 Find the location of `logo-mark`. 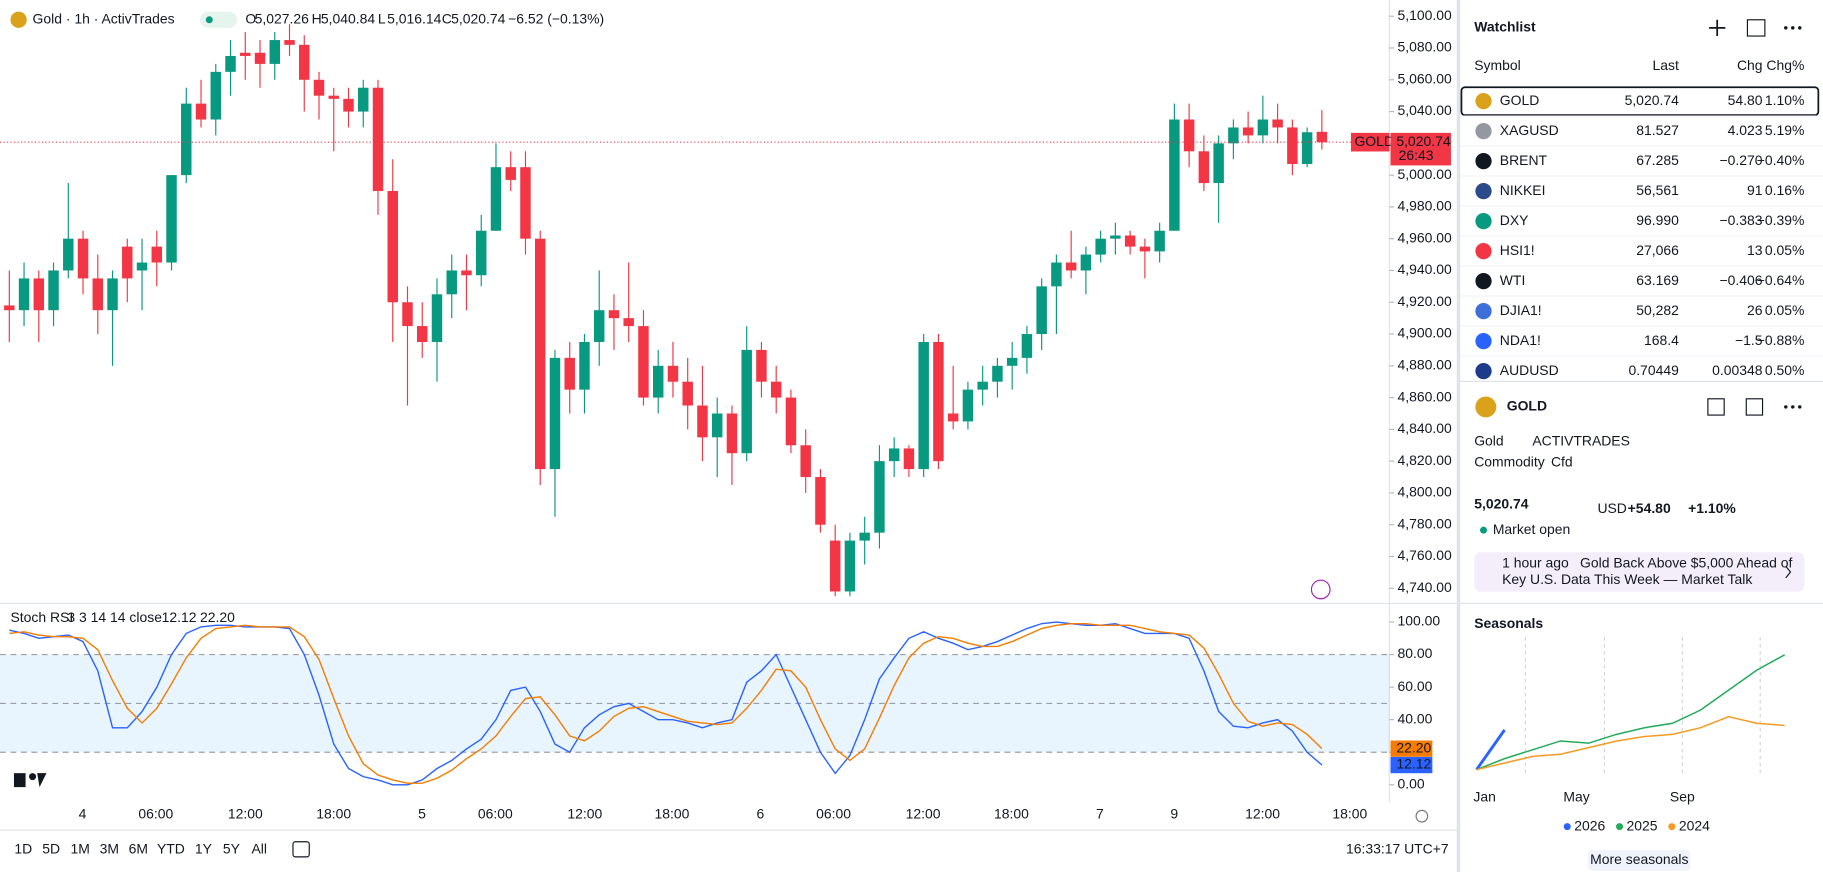

logo-mark is located at coordinates (19, 780).